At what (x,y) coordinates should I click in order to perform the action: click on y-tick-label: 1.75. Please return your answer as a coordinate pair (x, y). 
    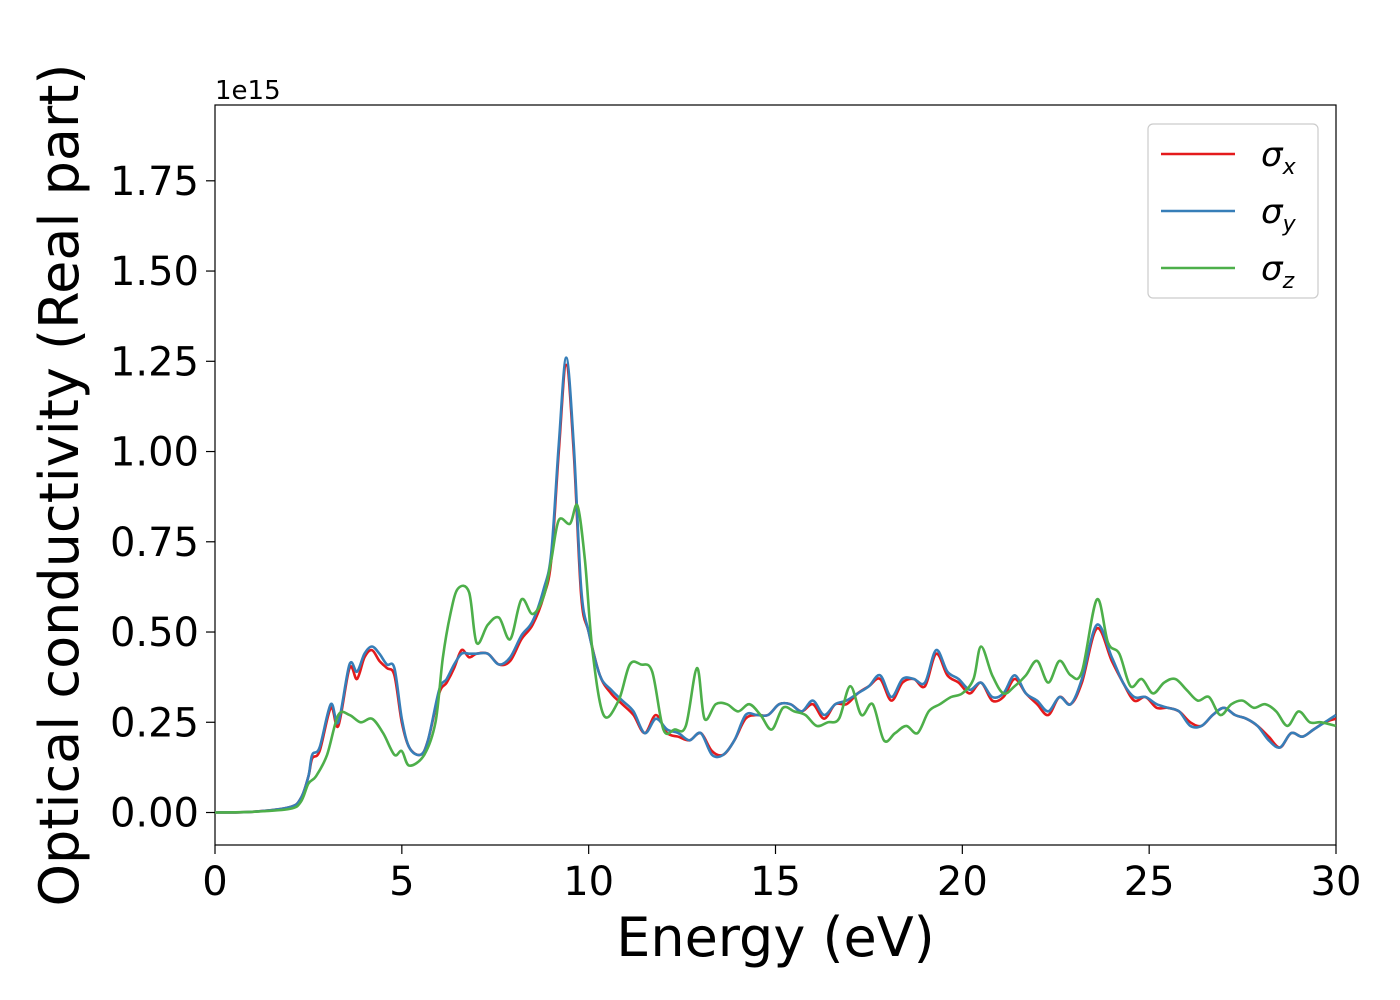
    Looking at the image, I should click on (154, 182).